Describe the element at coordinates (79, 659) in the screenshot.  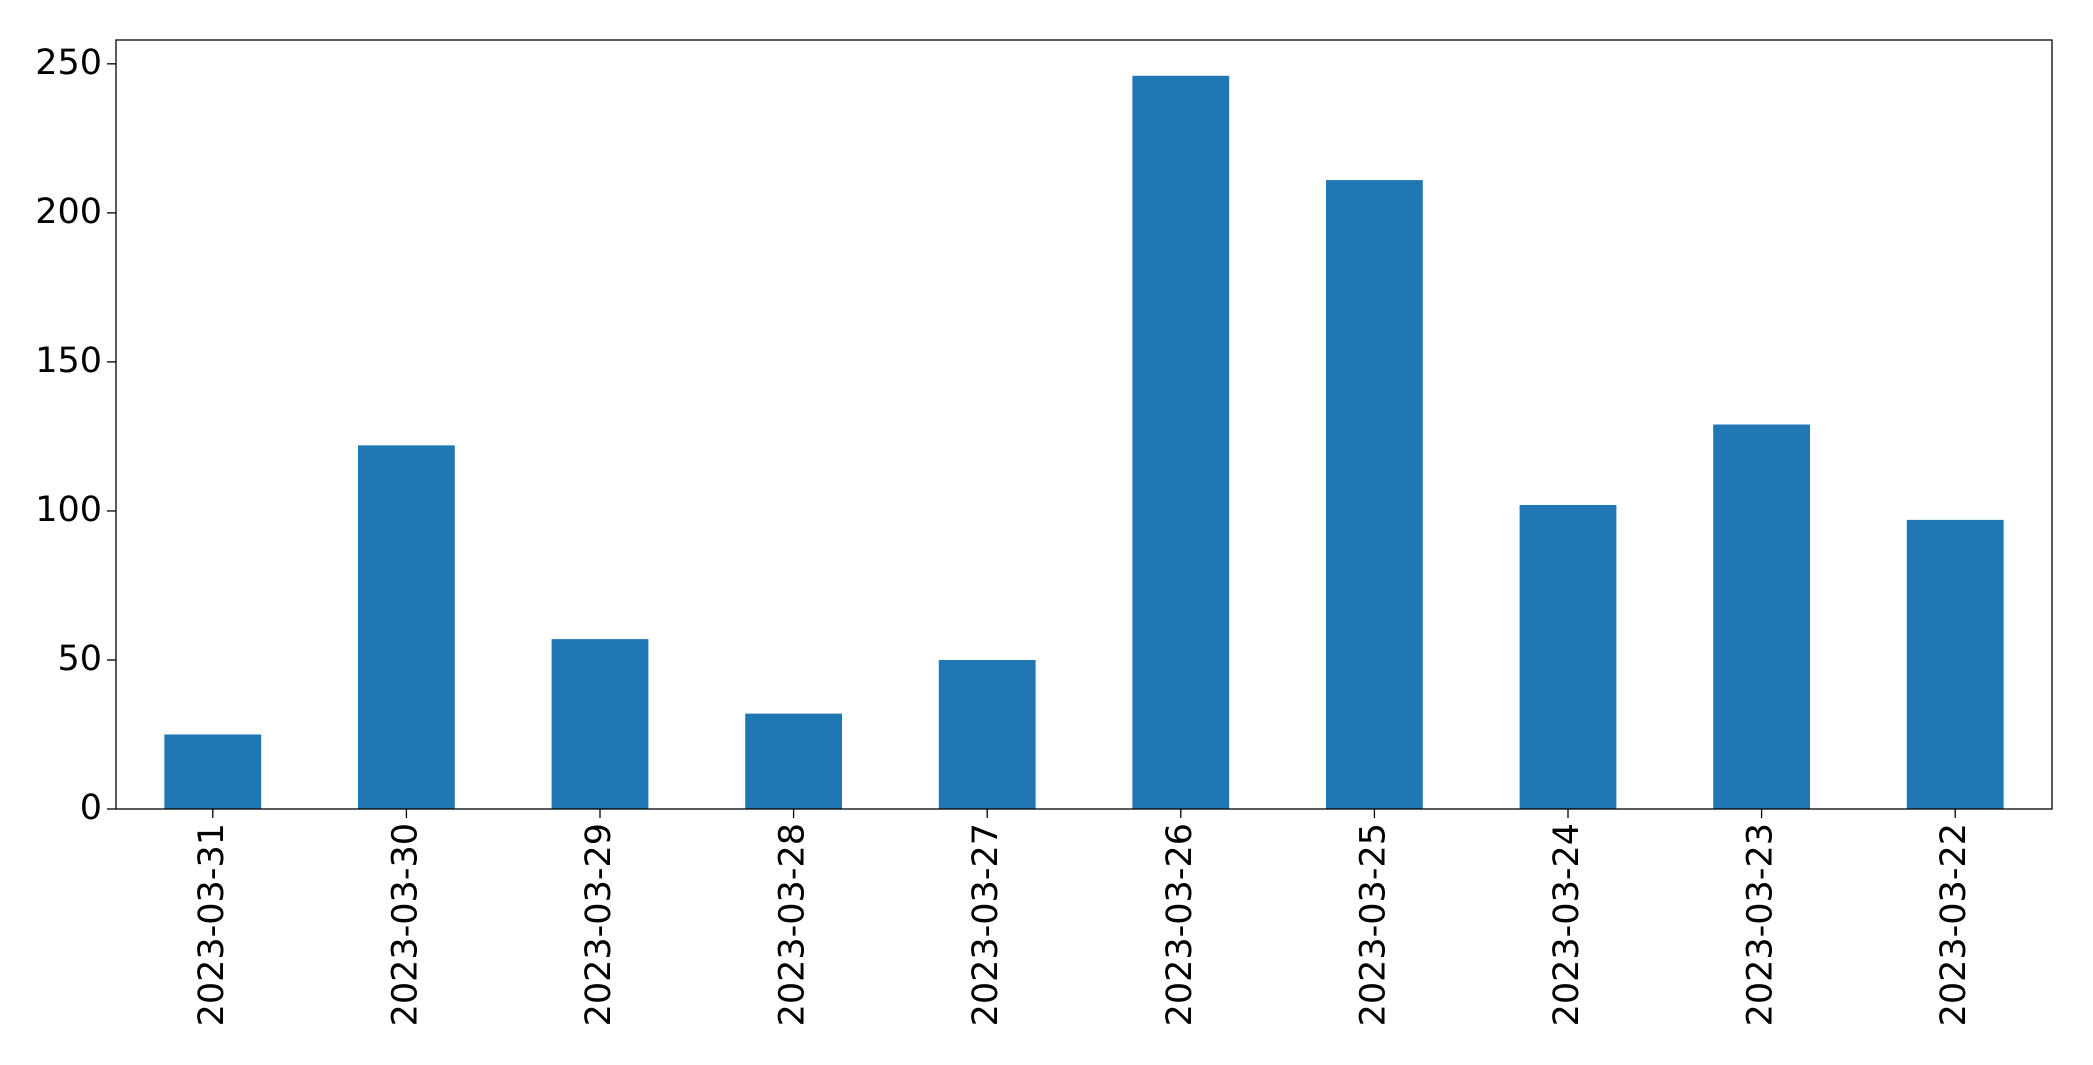
I see `y-tick-label: 50` at that location.